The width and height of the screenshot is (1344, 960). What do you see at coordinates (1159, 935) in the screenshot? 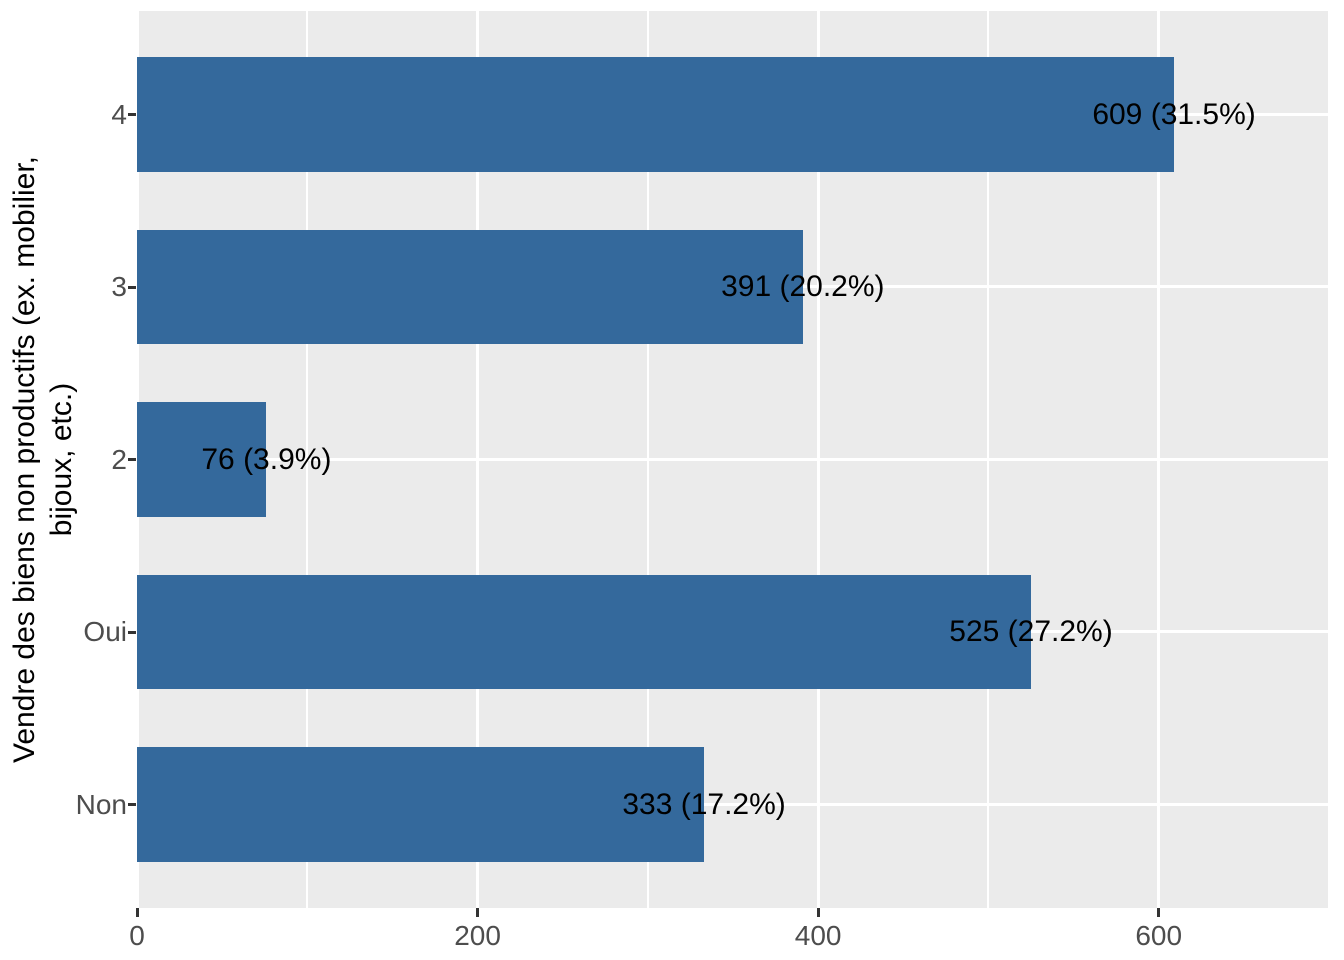
I see `x-tick-label: 600` at bounding box center [1159, 935].